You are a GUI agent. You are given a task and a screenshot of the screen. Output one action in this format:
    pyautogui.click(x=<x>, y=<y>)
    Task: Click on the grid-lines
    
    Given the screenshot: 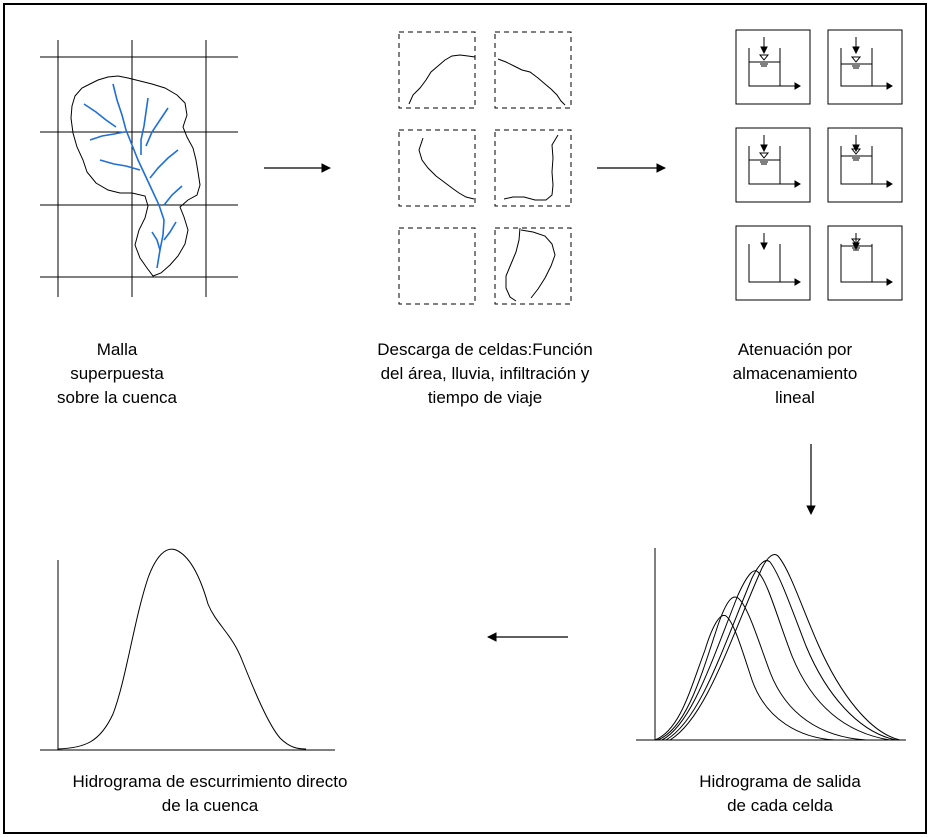 What is the action you would take?
    pyautogui.click(x=139, y=168)
    